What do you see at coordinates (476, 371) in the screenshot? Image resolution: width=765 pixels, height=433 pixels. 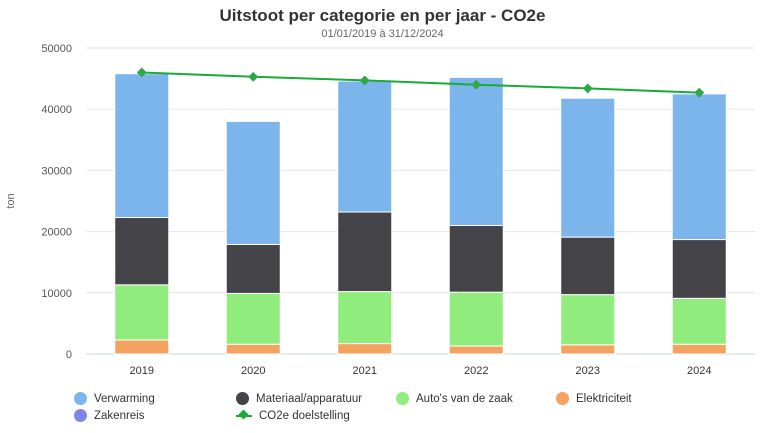 I see `x-tick-label: 2022` at bounding box center [476, 371].